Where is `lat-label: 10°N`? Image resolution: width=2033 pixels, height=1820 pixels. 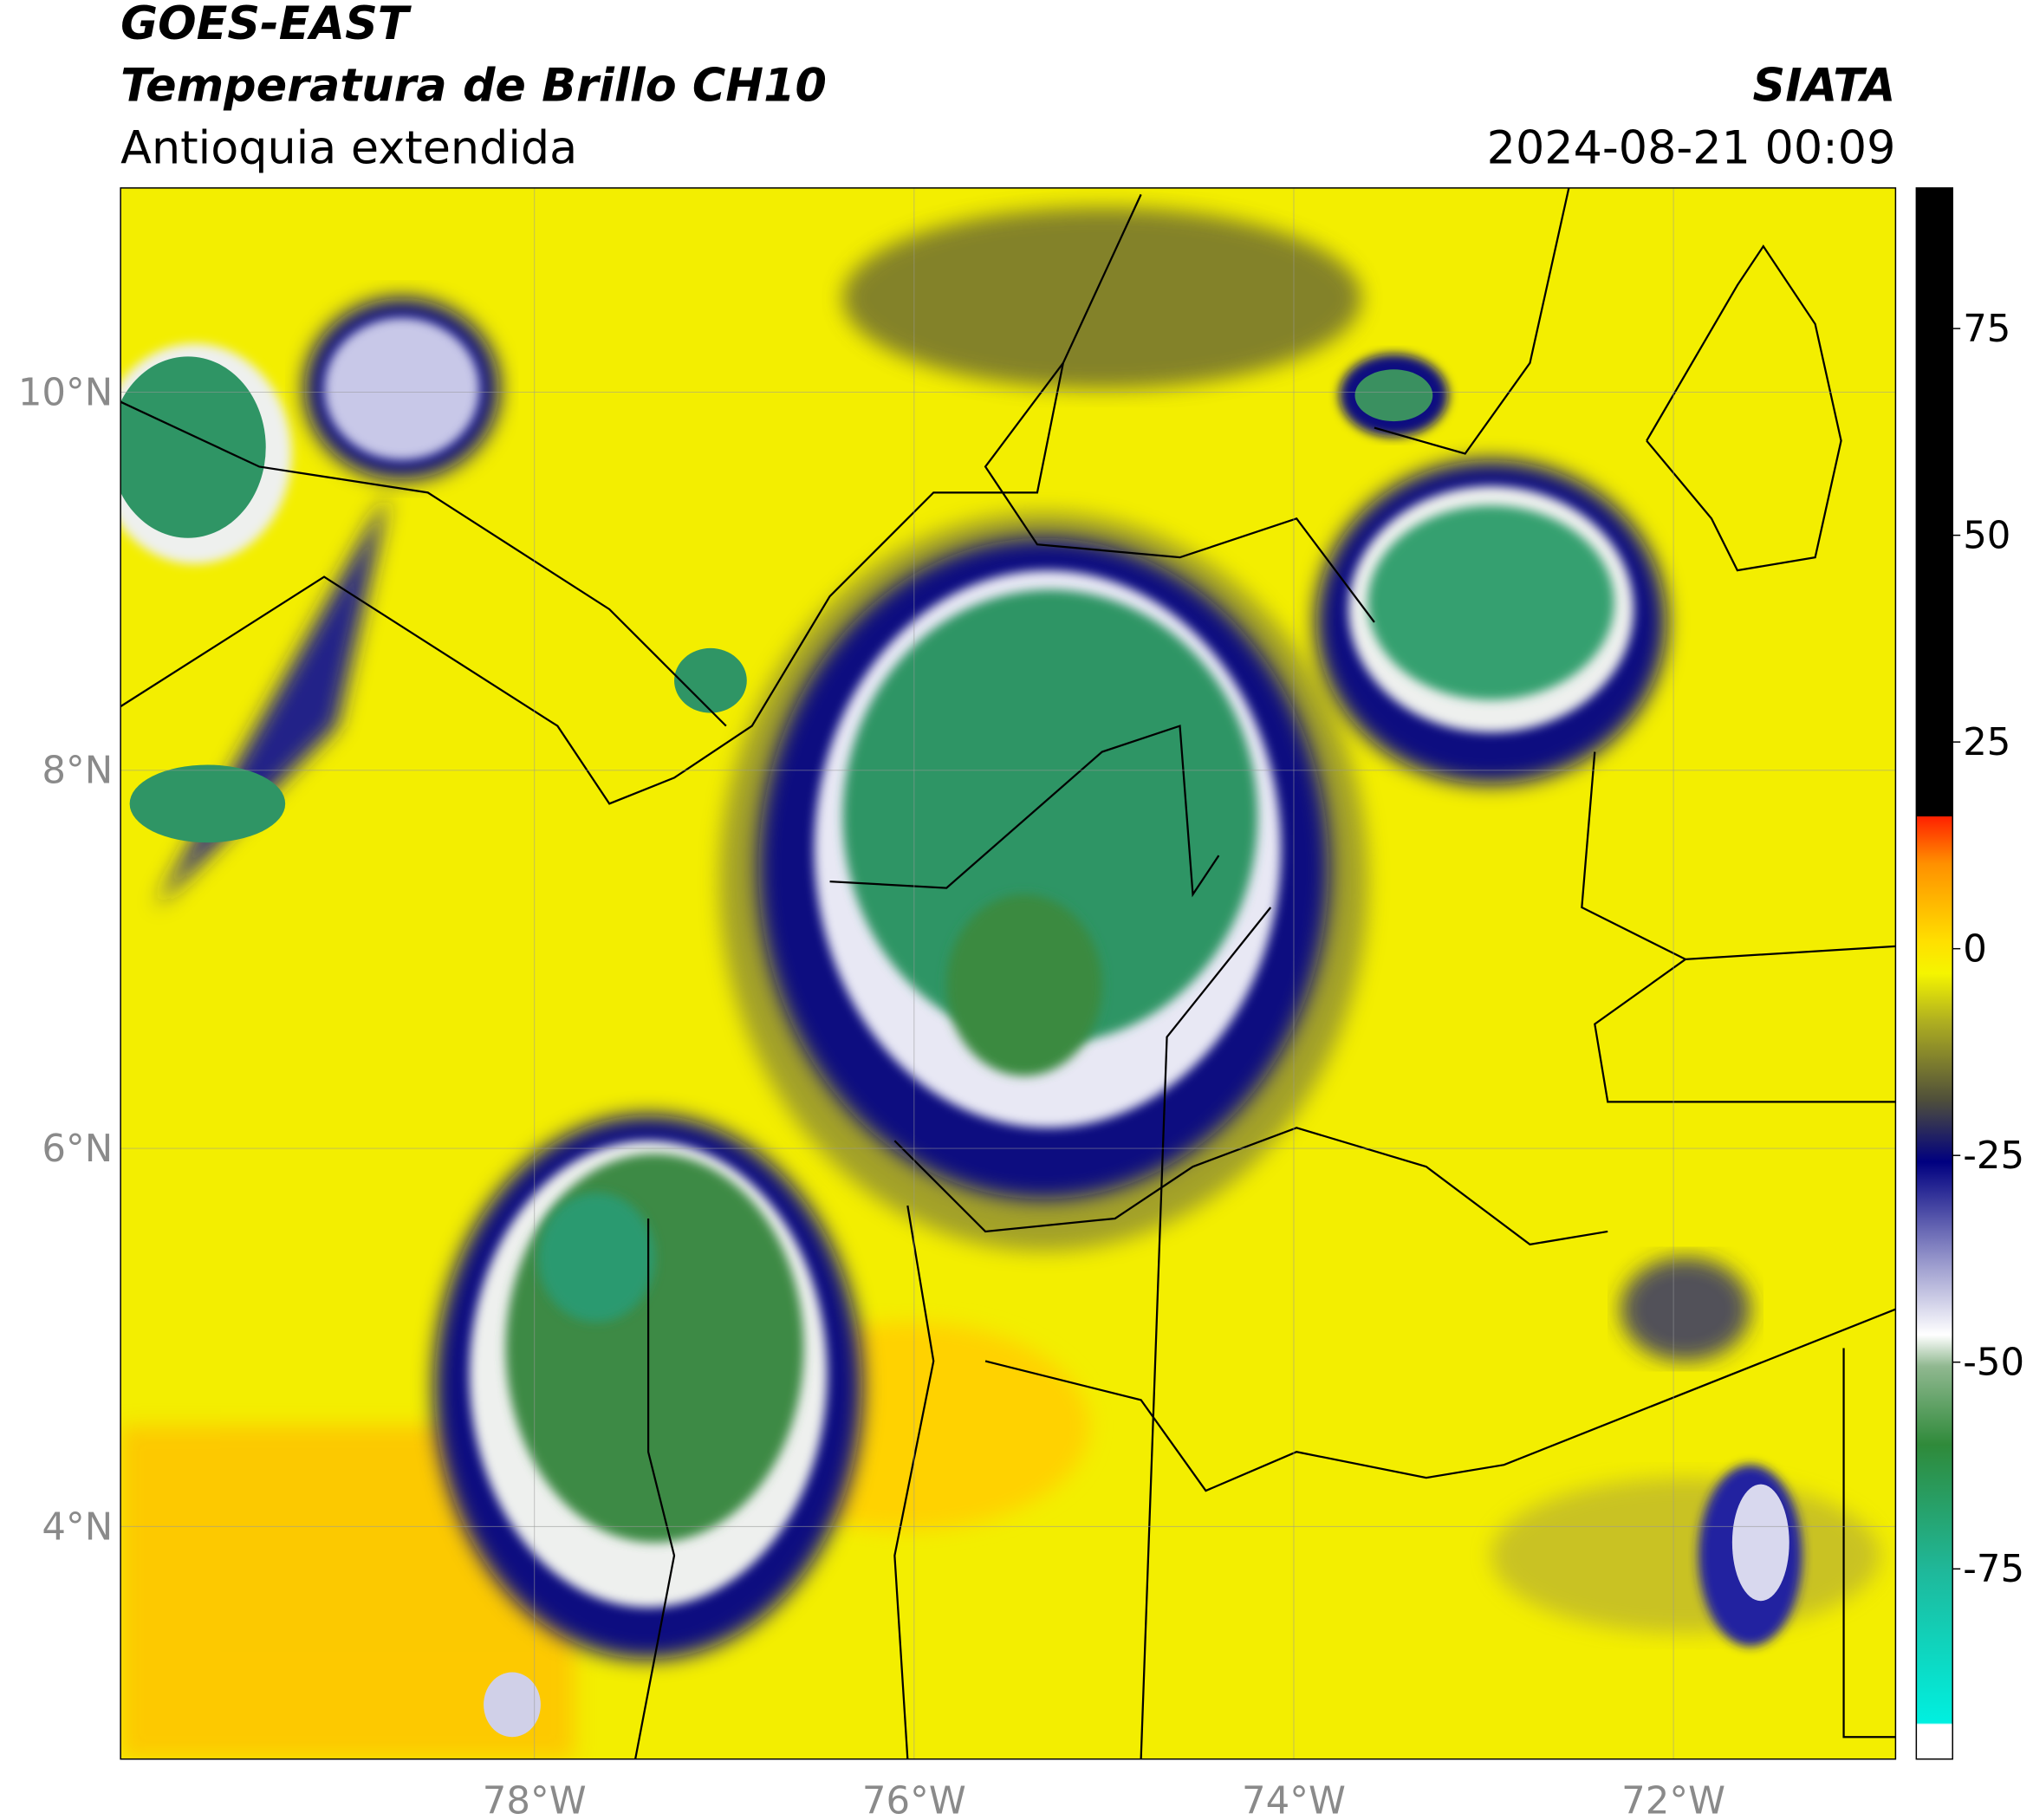 lat-label: 10°N is located at coordinates (65, 392).